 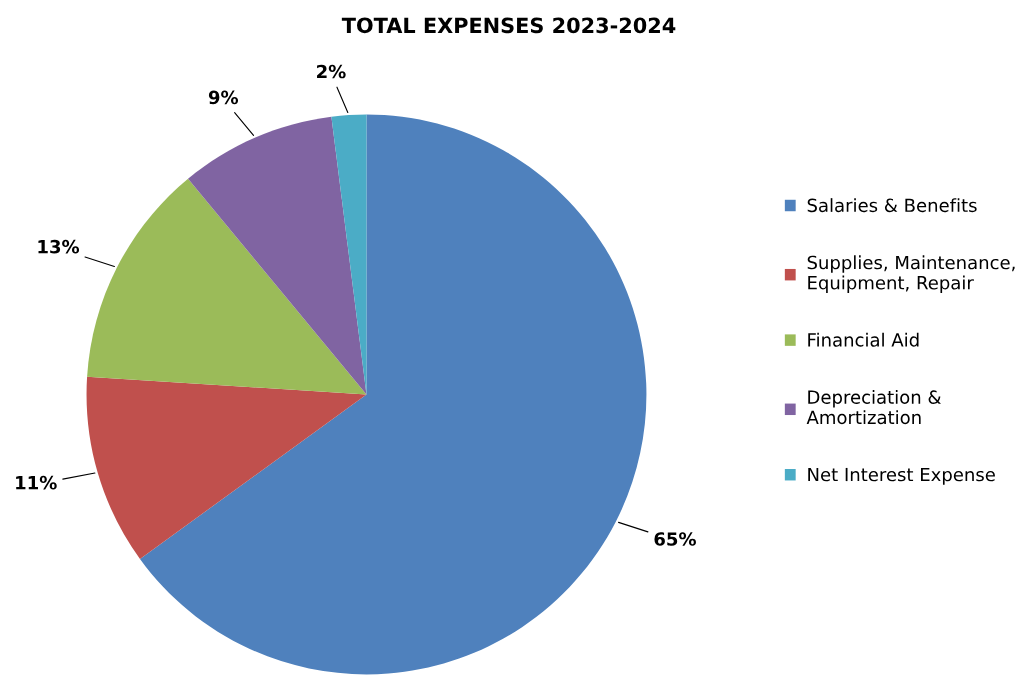 I want to click on data-label: 13%, so click(x=59, y=246).